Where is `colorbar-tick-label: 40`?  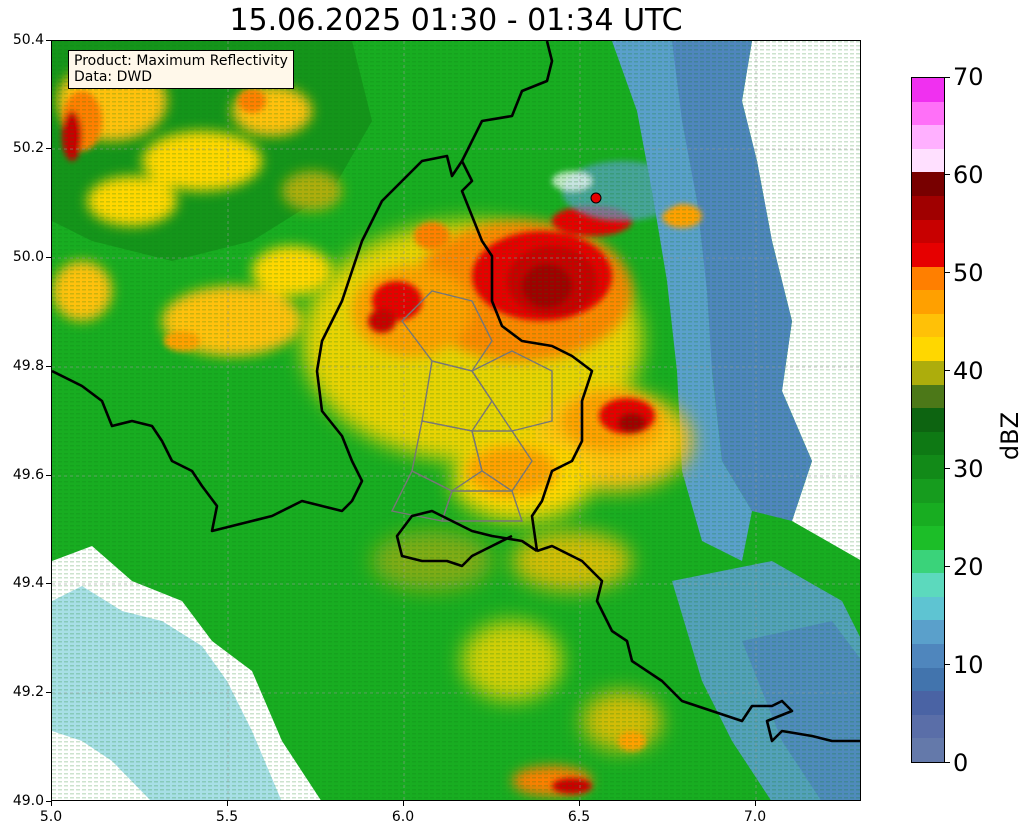 colorbar-tick-label: 40 is located at coordinates (968, 371).